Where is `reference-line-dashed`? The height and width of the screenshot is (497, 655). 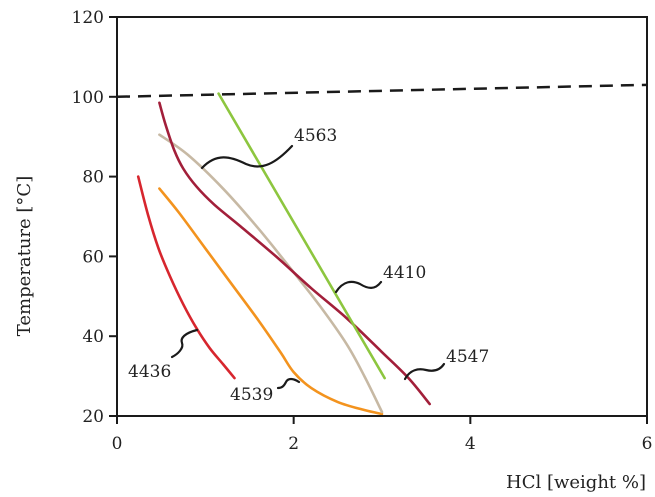
reference-line-dashed is located at coordinates (382, 91).